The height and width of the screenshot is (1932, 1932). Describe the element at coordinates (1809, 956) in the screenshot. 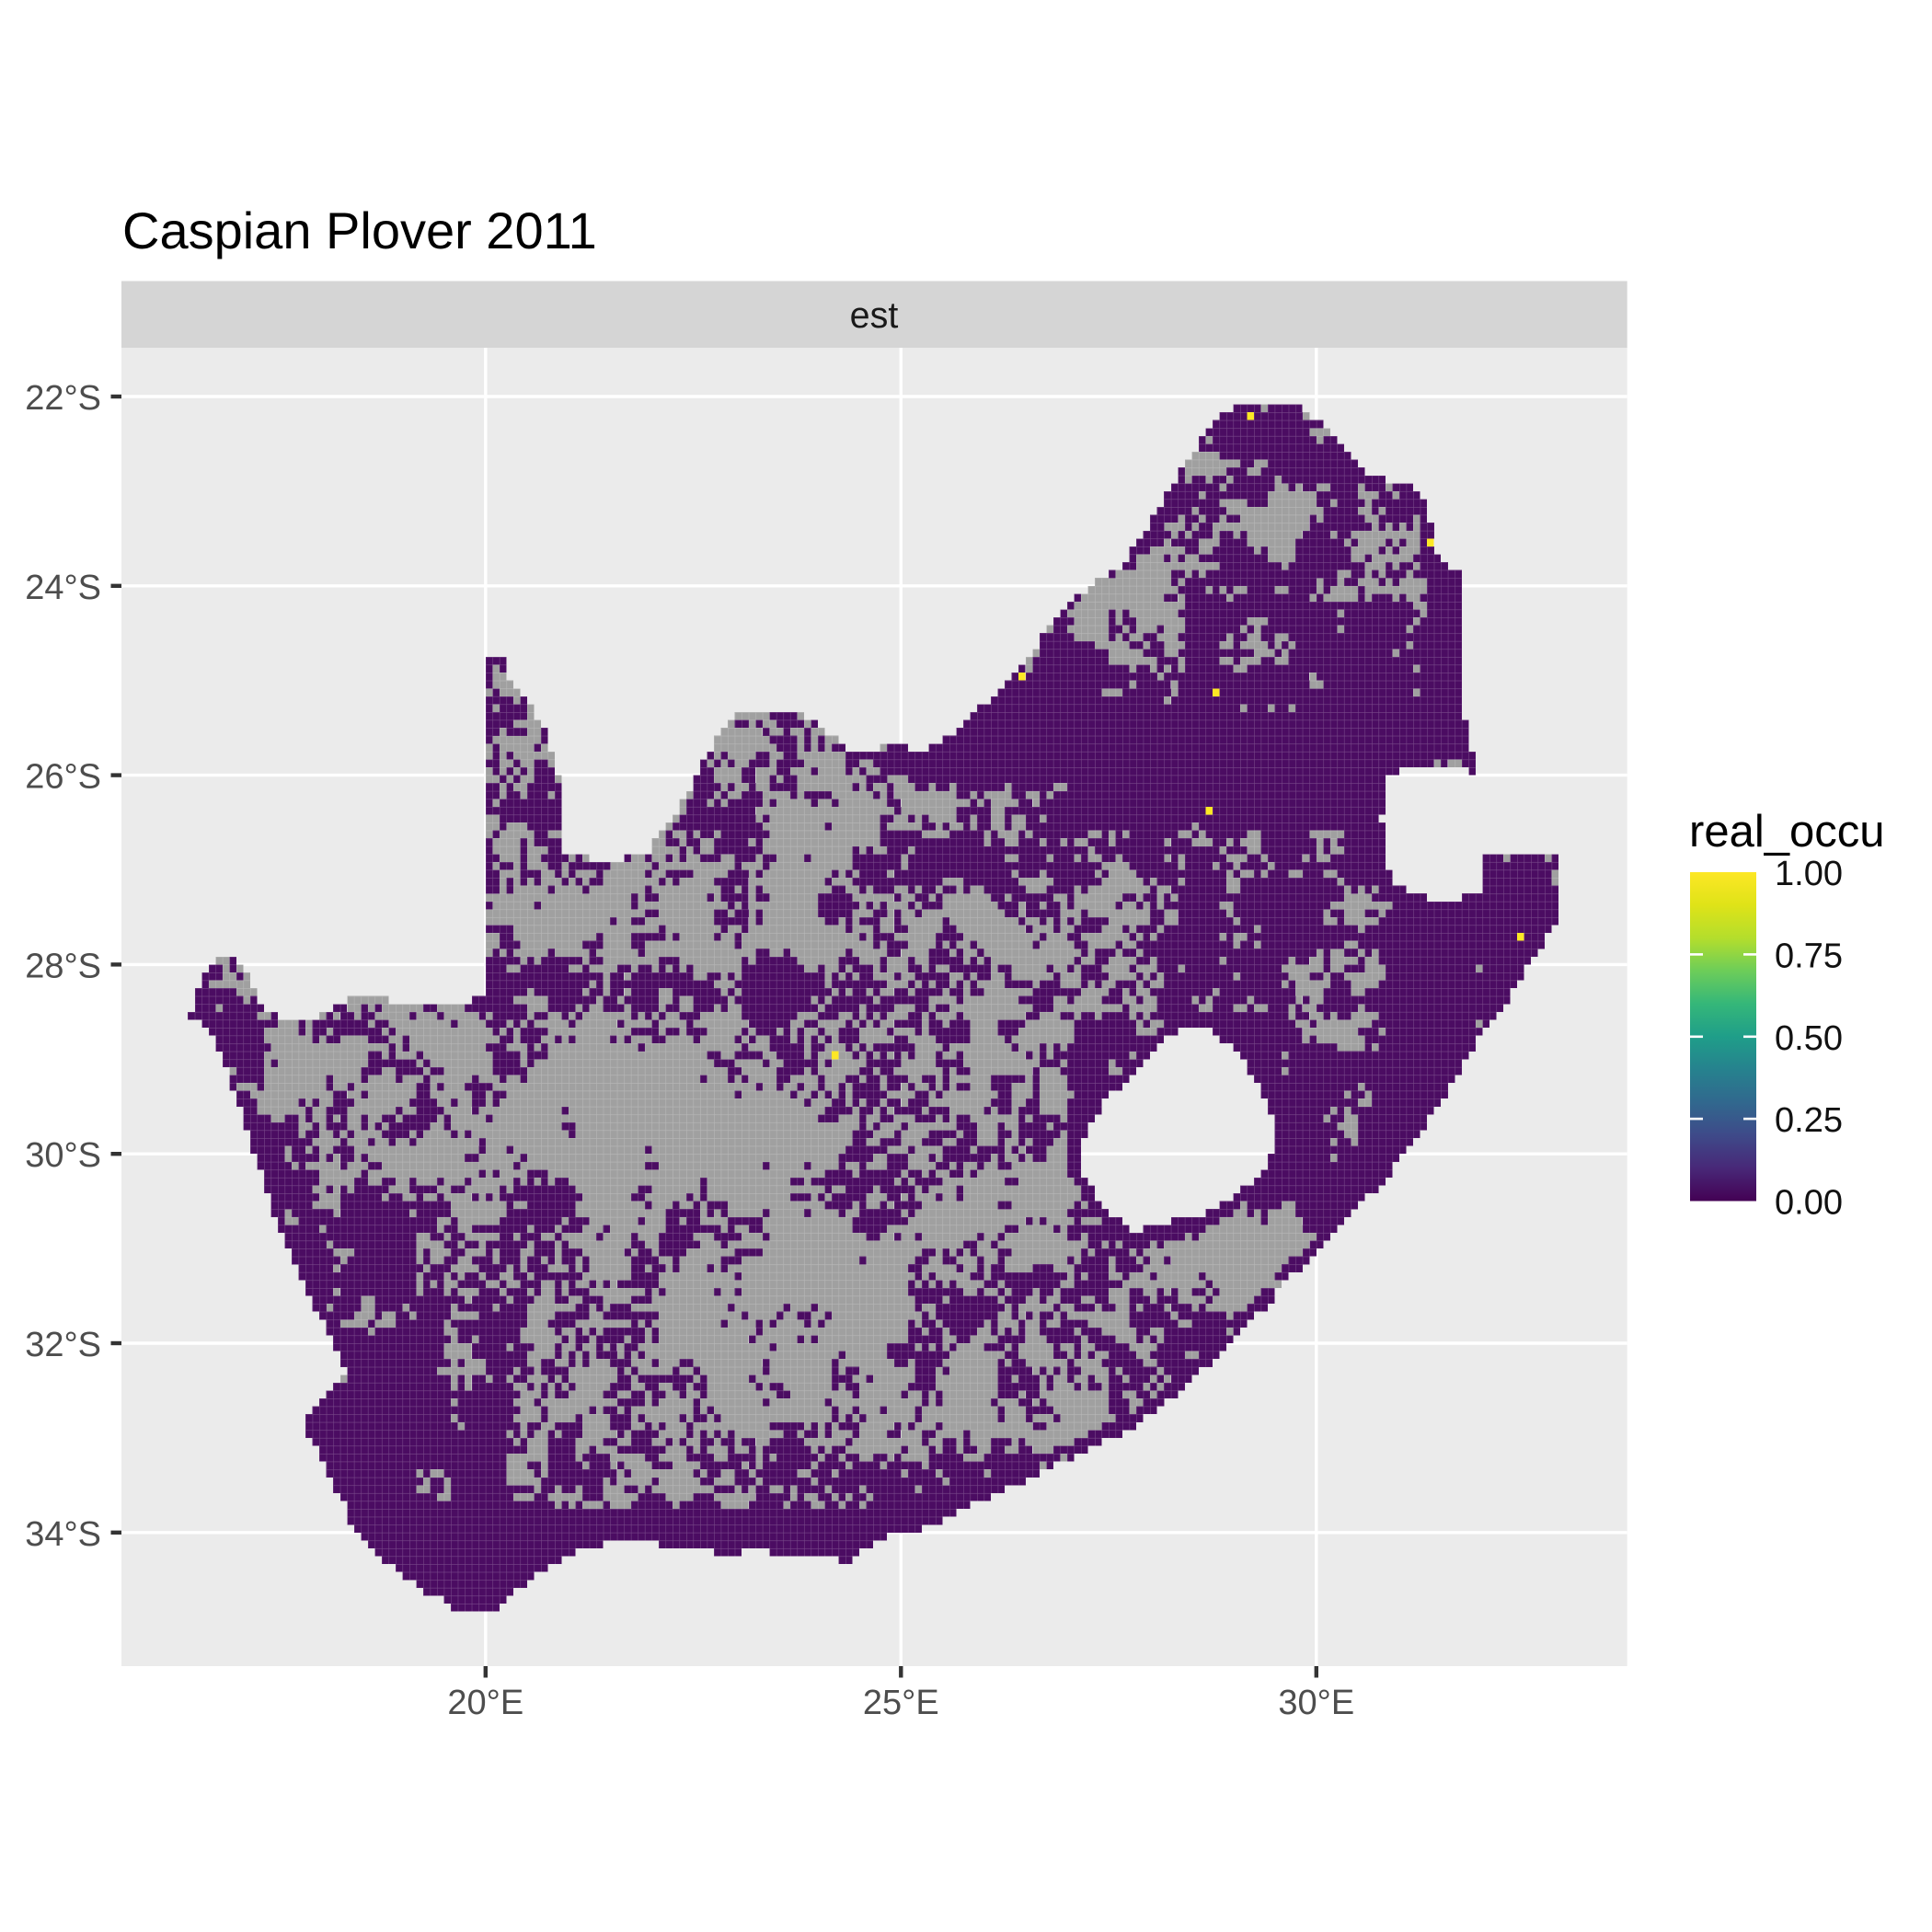

I see `svg-text: 0.75` at that location.